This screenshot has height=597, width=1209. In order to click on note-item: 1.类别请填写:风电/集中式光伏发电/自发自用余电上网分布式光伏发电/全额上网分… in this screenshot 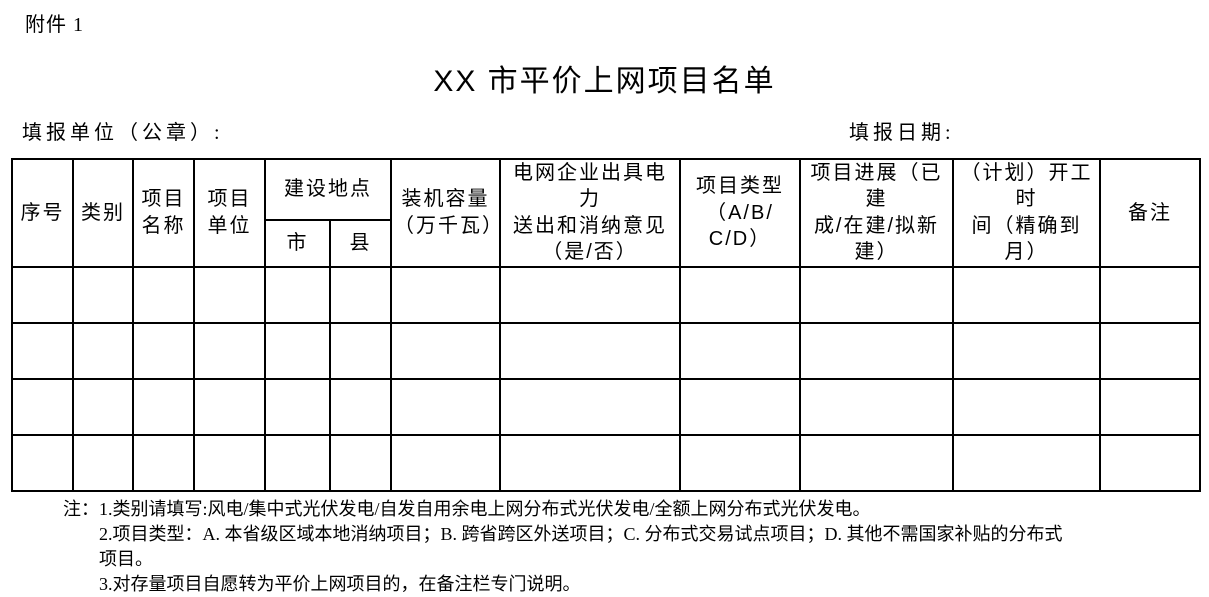, I will do `click(485, 509)`.